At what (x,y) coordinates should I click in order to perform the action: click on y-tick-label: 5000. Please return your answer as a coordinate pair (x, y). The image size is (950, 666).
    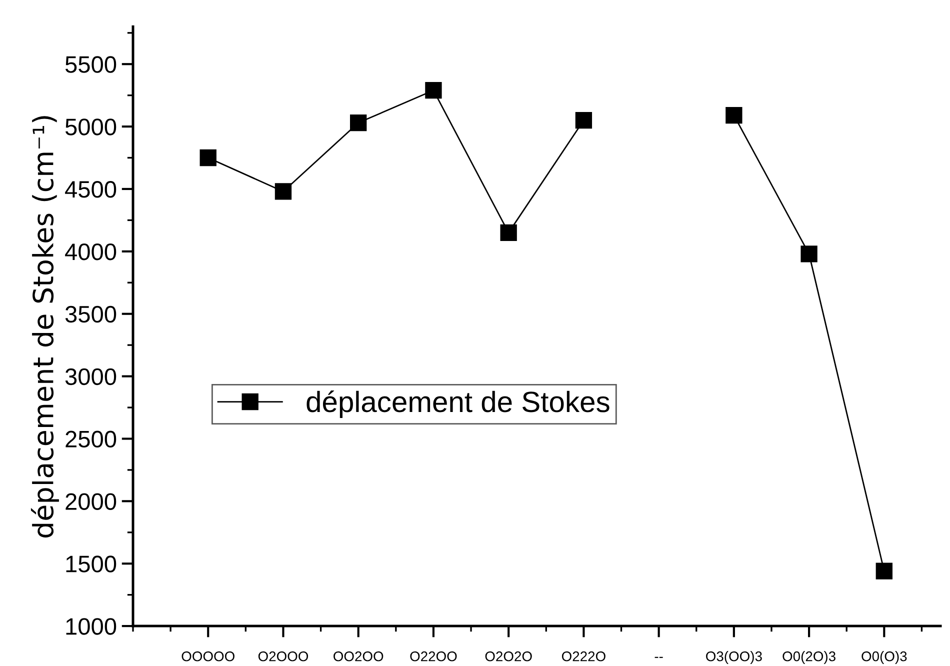
    Looking at the image, I should click on (90, 127).